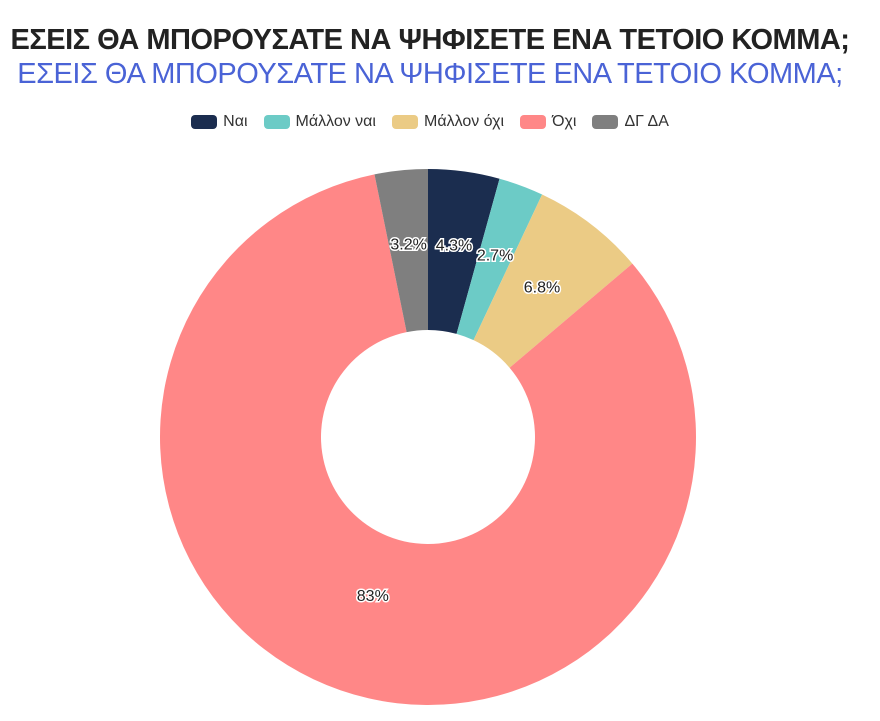  Describe the element at coordinates (495, 256) in the screenshot. I see `data-label-mallon-nai: 2.7%` at that location.